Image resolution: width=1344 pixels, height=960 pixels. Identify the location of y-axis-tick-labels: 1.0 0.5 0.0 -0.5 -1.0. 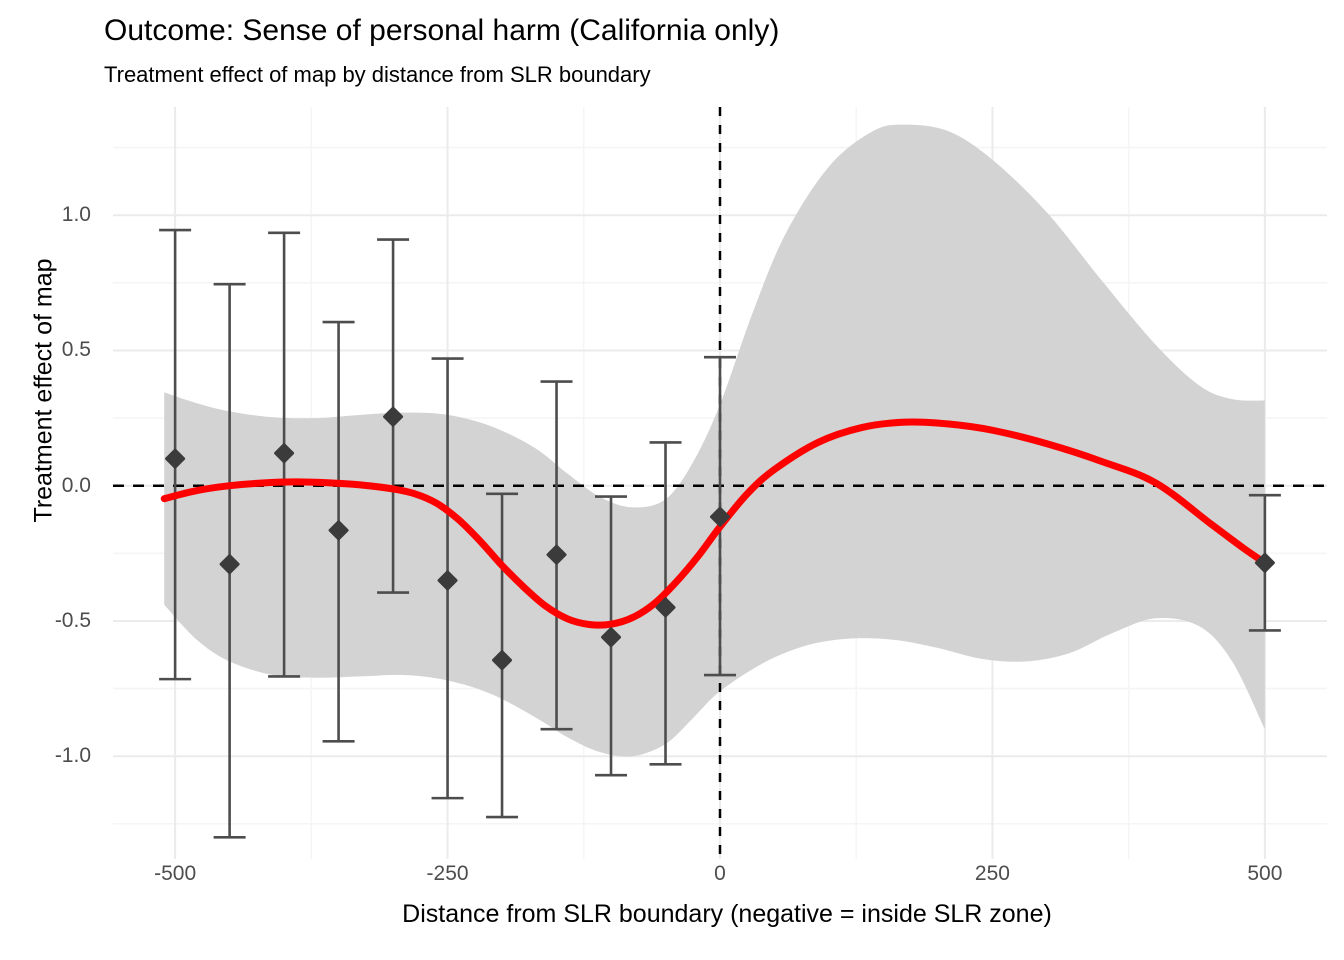
(51, 483).